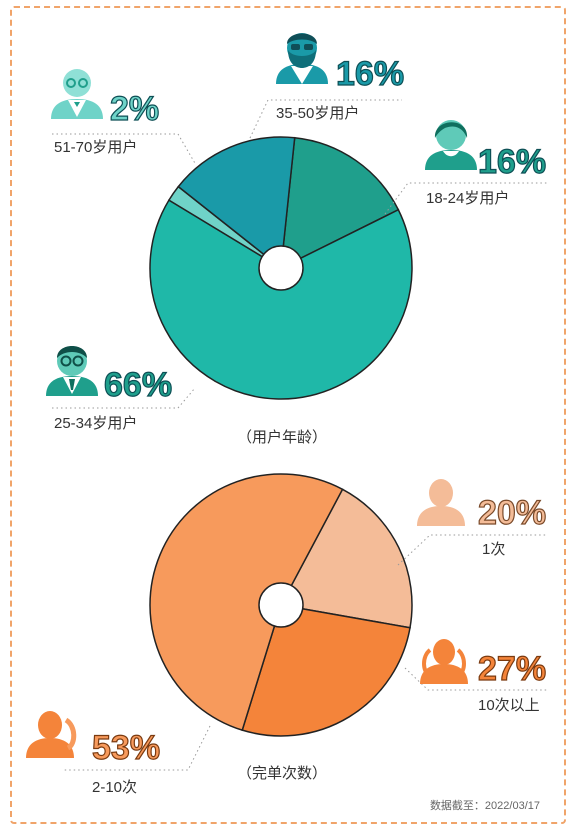 The image size is (580, 830). What do you see at coordinates (451, 145) in the screenshot?
I see `young-person-icon` at bounding box center [451, 145].